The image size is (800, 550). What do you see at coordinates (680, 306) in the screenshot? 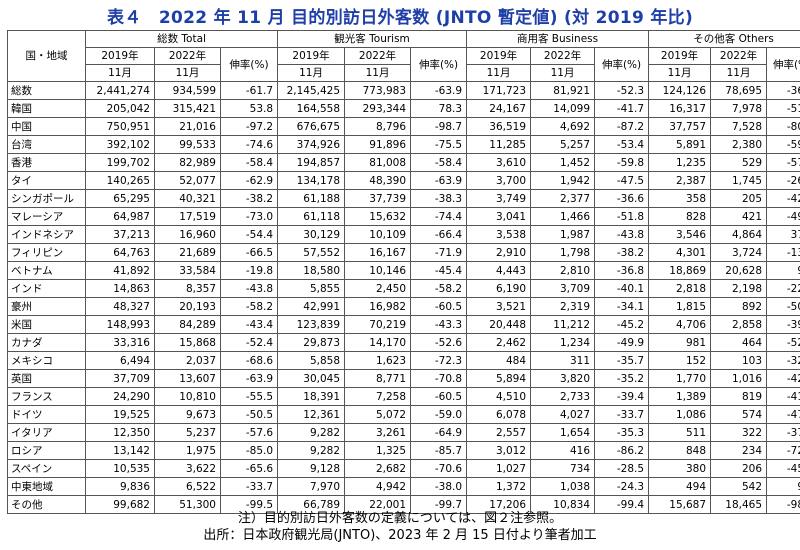
I see `value-cell: 1,815` at bounding box center [680, 306].